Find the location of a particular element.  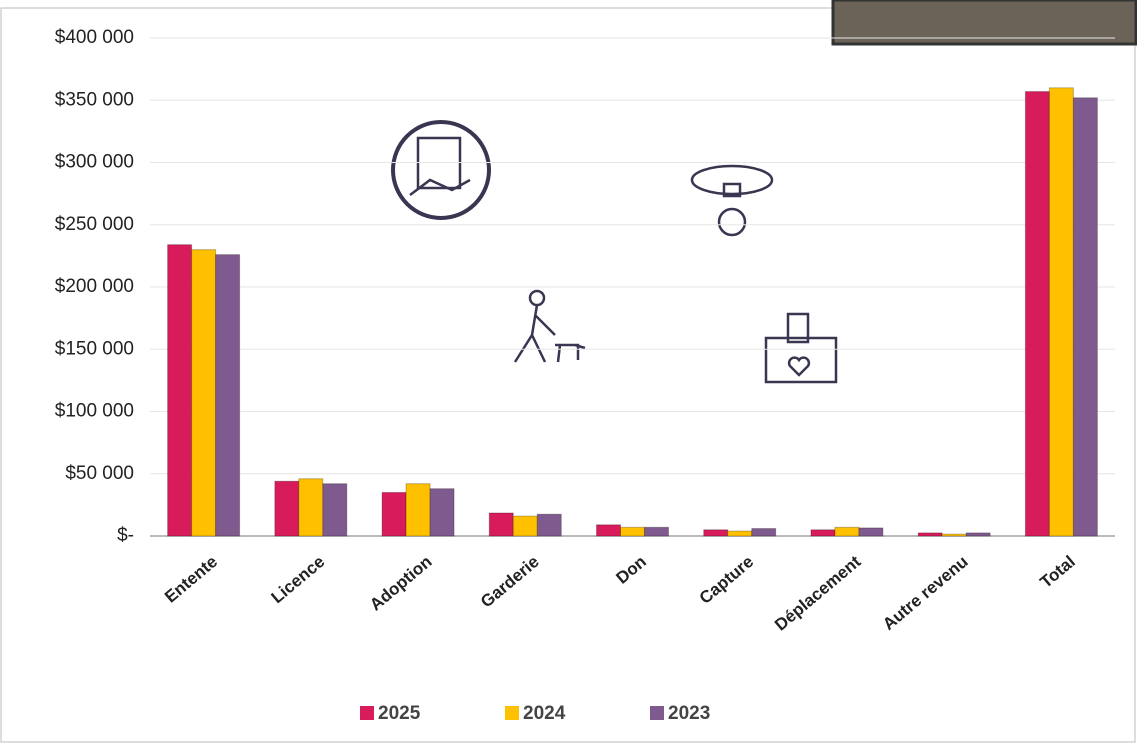

y-tick-label: $250 000 is located at coordinates (94, 224).